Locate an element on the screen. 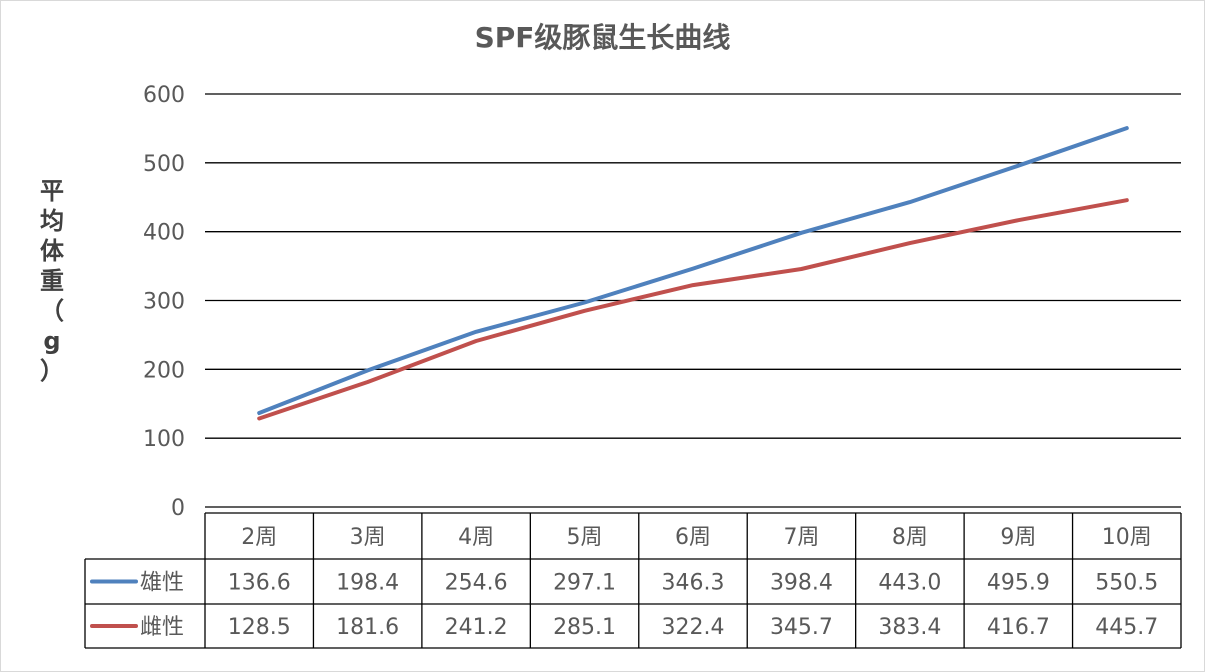  table-value: 550.5 is located at coordinates (1126, 583).